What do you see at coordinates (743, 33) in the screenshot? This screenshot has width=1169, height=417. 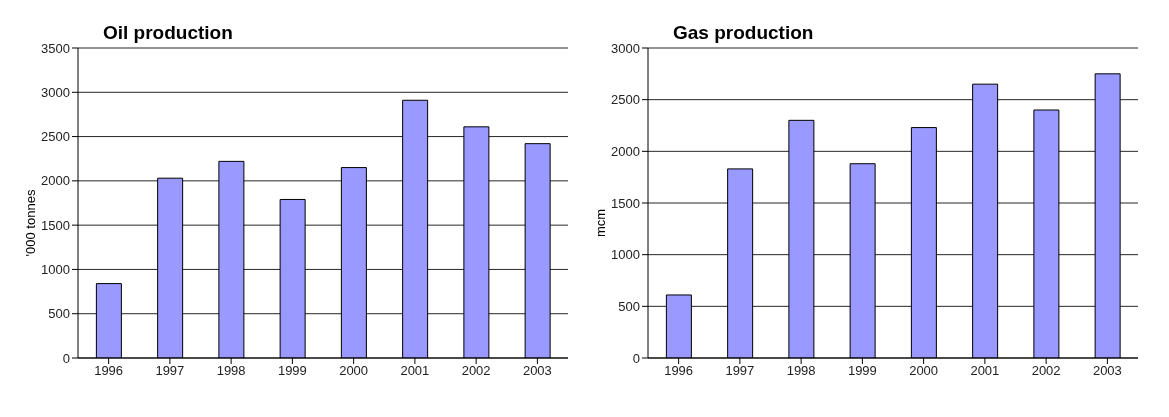 I see `chart-title: Gas production` at bounding box center [743, 33].